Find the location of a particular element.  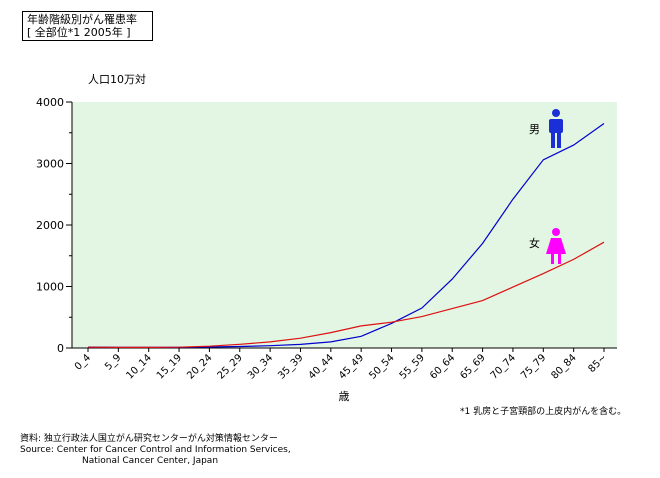

x-tick-label: 50_54 is located at coordinates (381, 366).